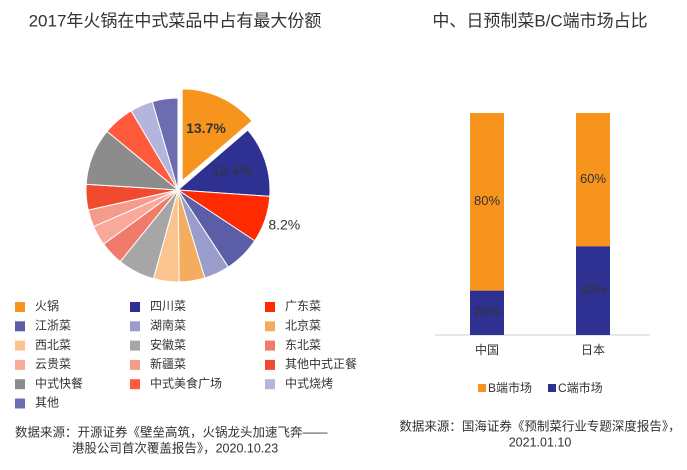 Image resolution: width=687 pixels, height=470 pixels. I want to click on legend-label: 其他, so click(47, 403).